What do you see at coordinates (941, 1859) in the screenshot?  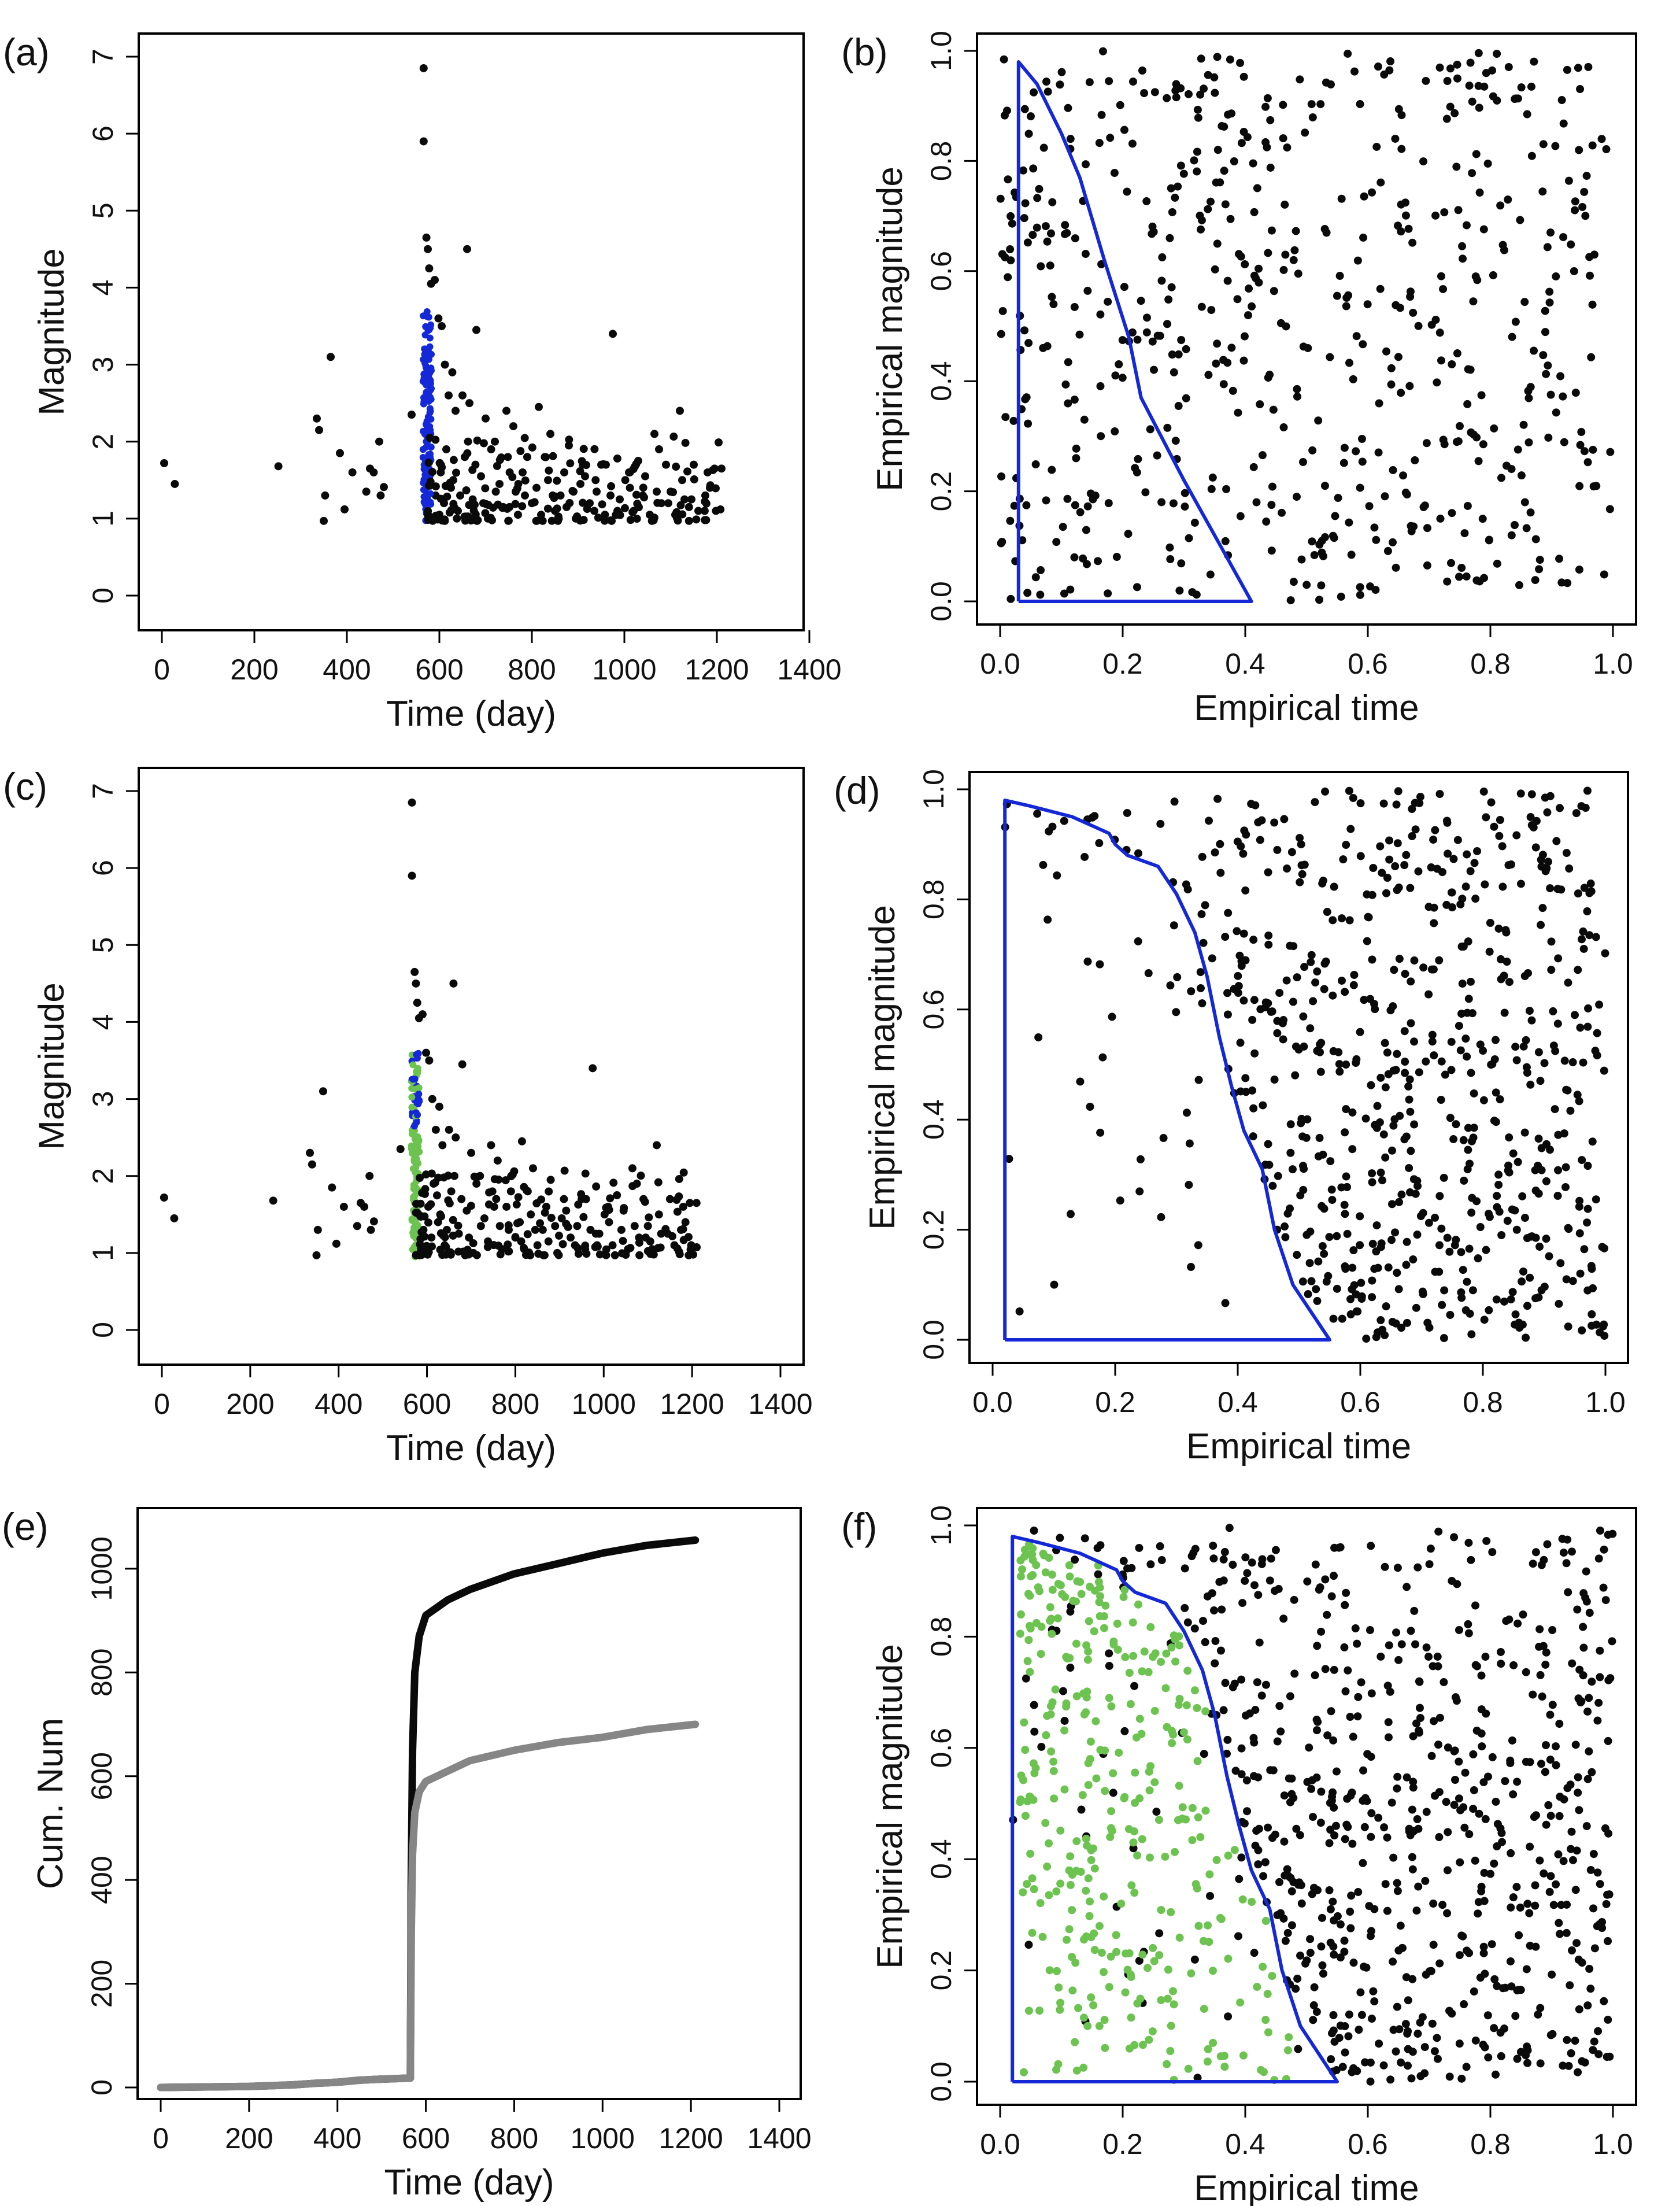 I see `panel-f-ytick-label: 0.4` at bounding box center [941, 1859].